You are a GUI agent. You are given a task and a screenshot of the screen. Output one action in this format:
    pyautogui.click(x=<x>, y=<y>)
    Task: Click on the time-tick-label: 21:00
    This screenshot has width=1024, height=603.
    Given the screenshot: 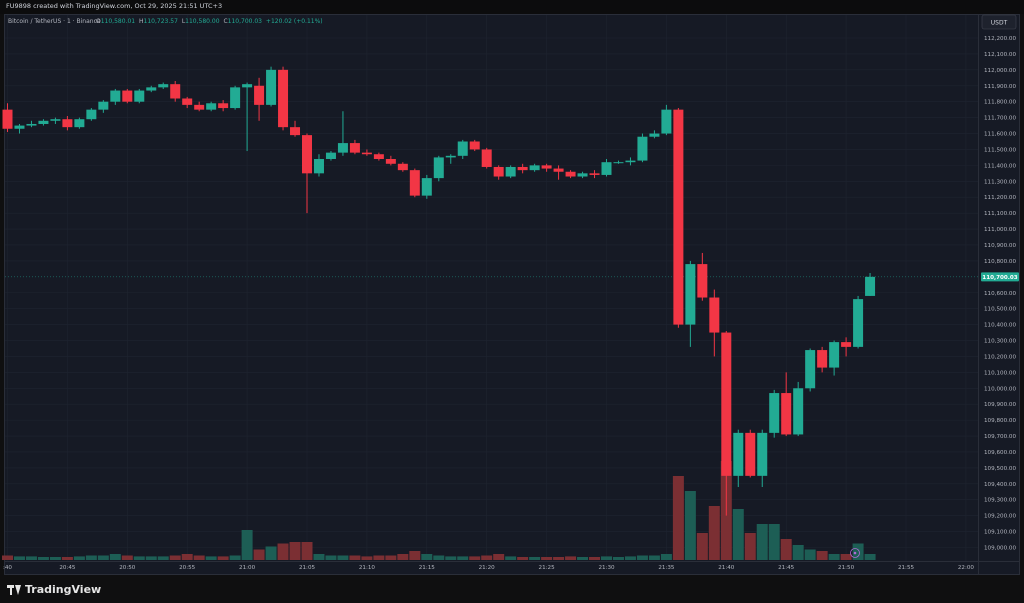 What is the action you would take?
    pyautogui.click(x=247, y=568)
    